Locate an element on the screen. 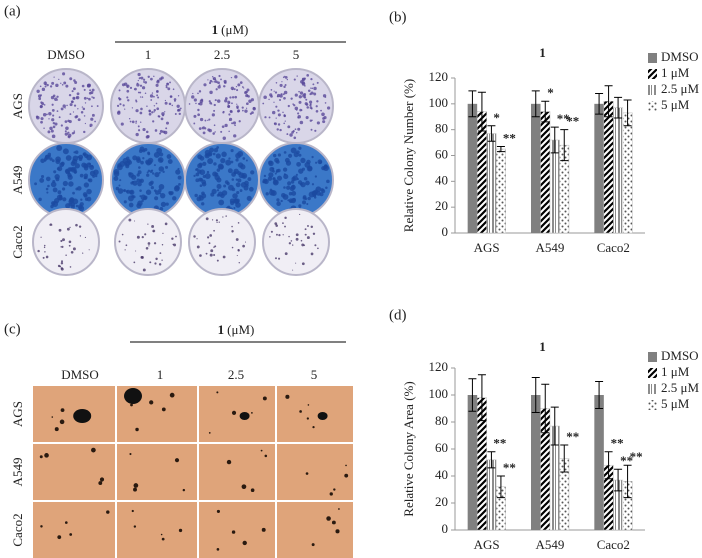  x-tick-label: AGS is located at coordinates (487, 544).